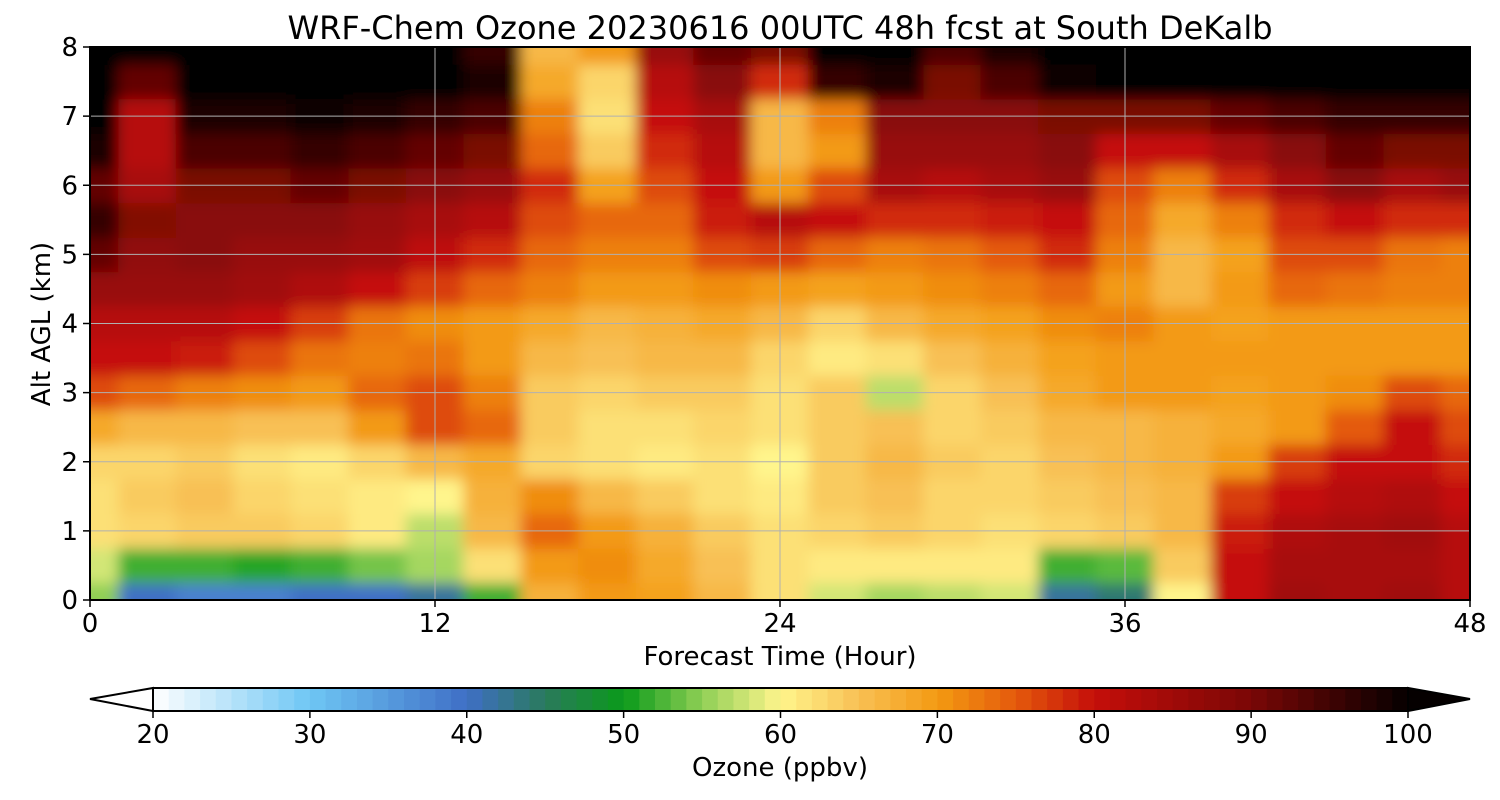 Image resolution: width=1500 pixels, height=800 pixels. What do you see at coordinates (1439, 699) in the screenshot?
I see `colorbar-extend-high` at bounding box center [1439, 699].